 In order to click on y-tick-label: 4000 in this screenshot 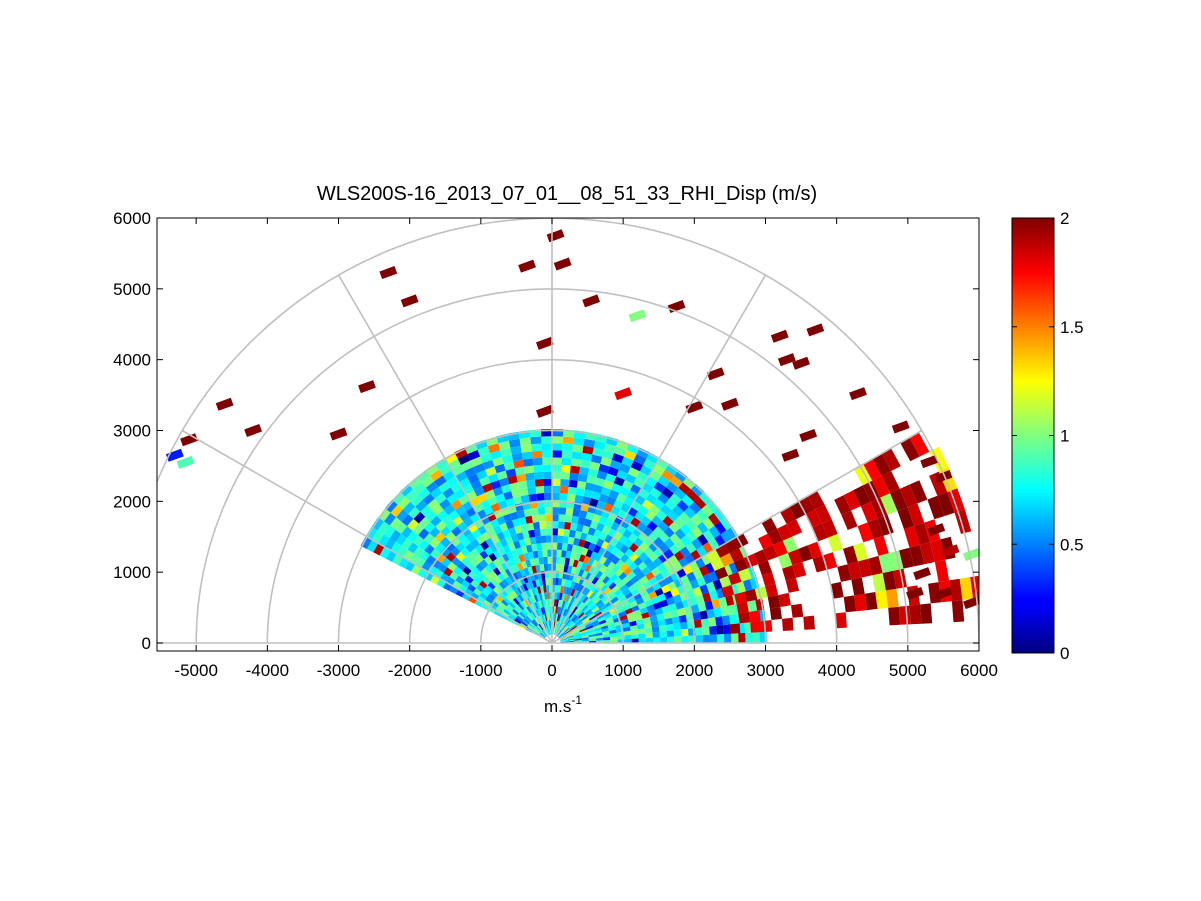, I will do `click(132, 360)`.